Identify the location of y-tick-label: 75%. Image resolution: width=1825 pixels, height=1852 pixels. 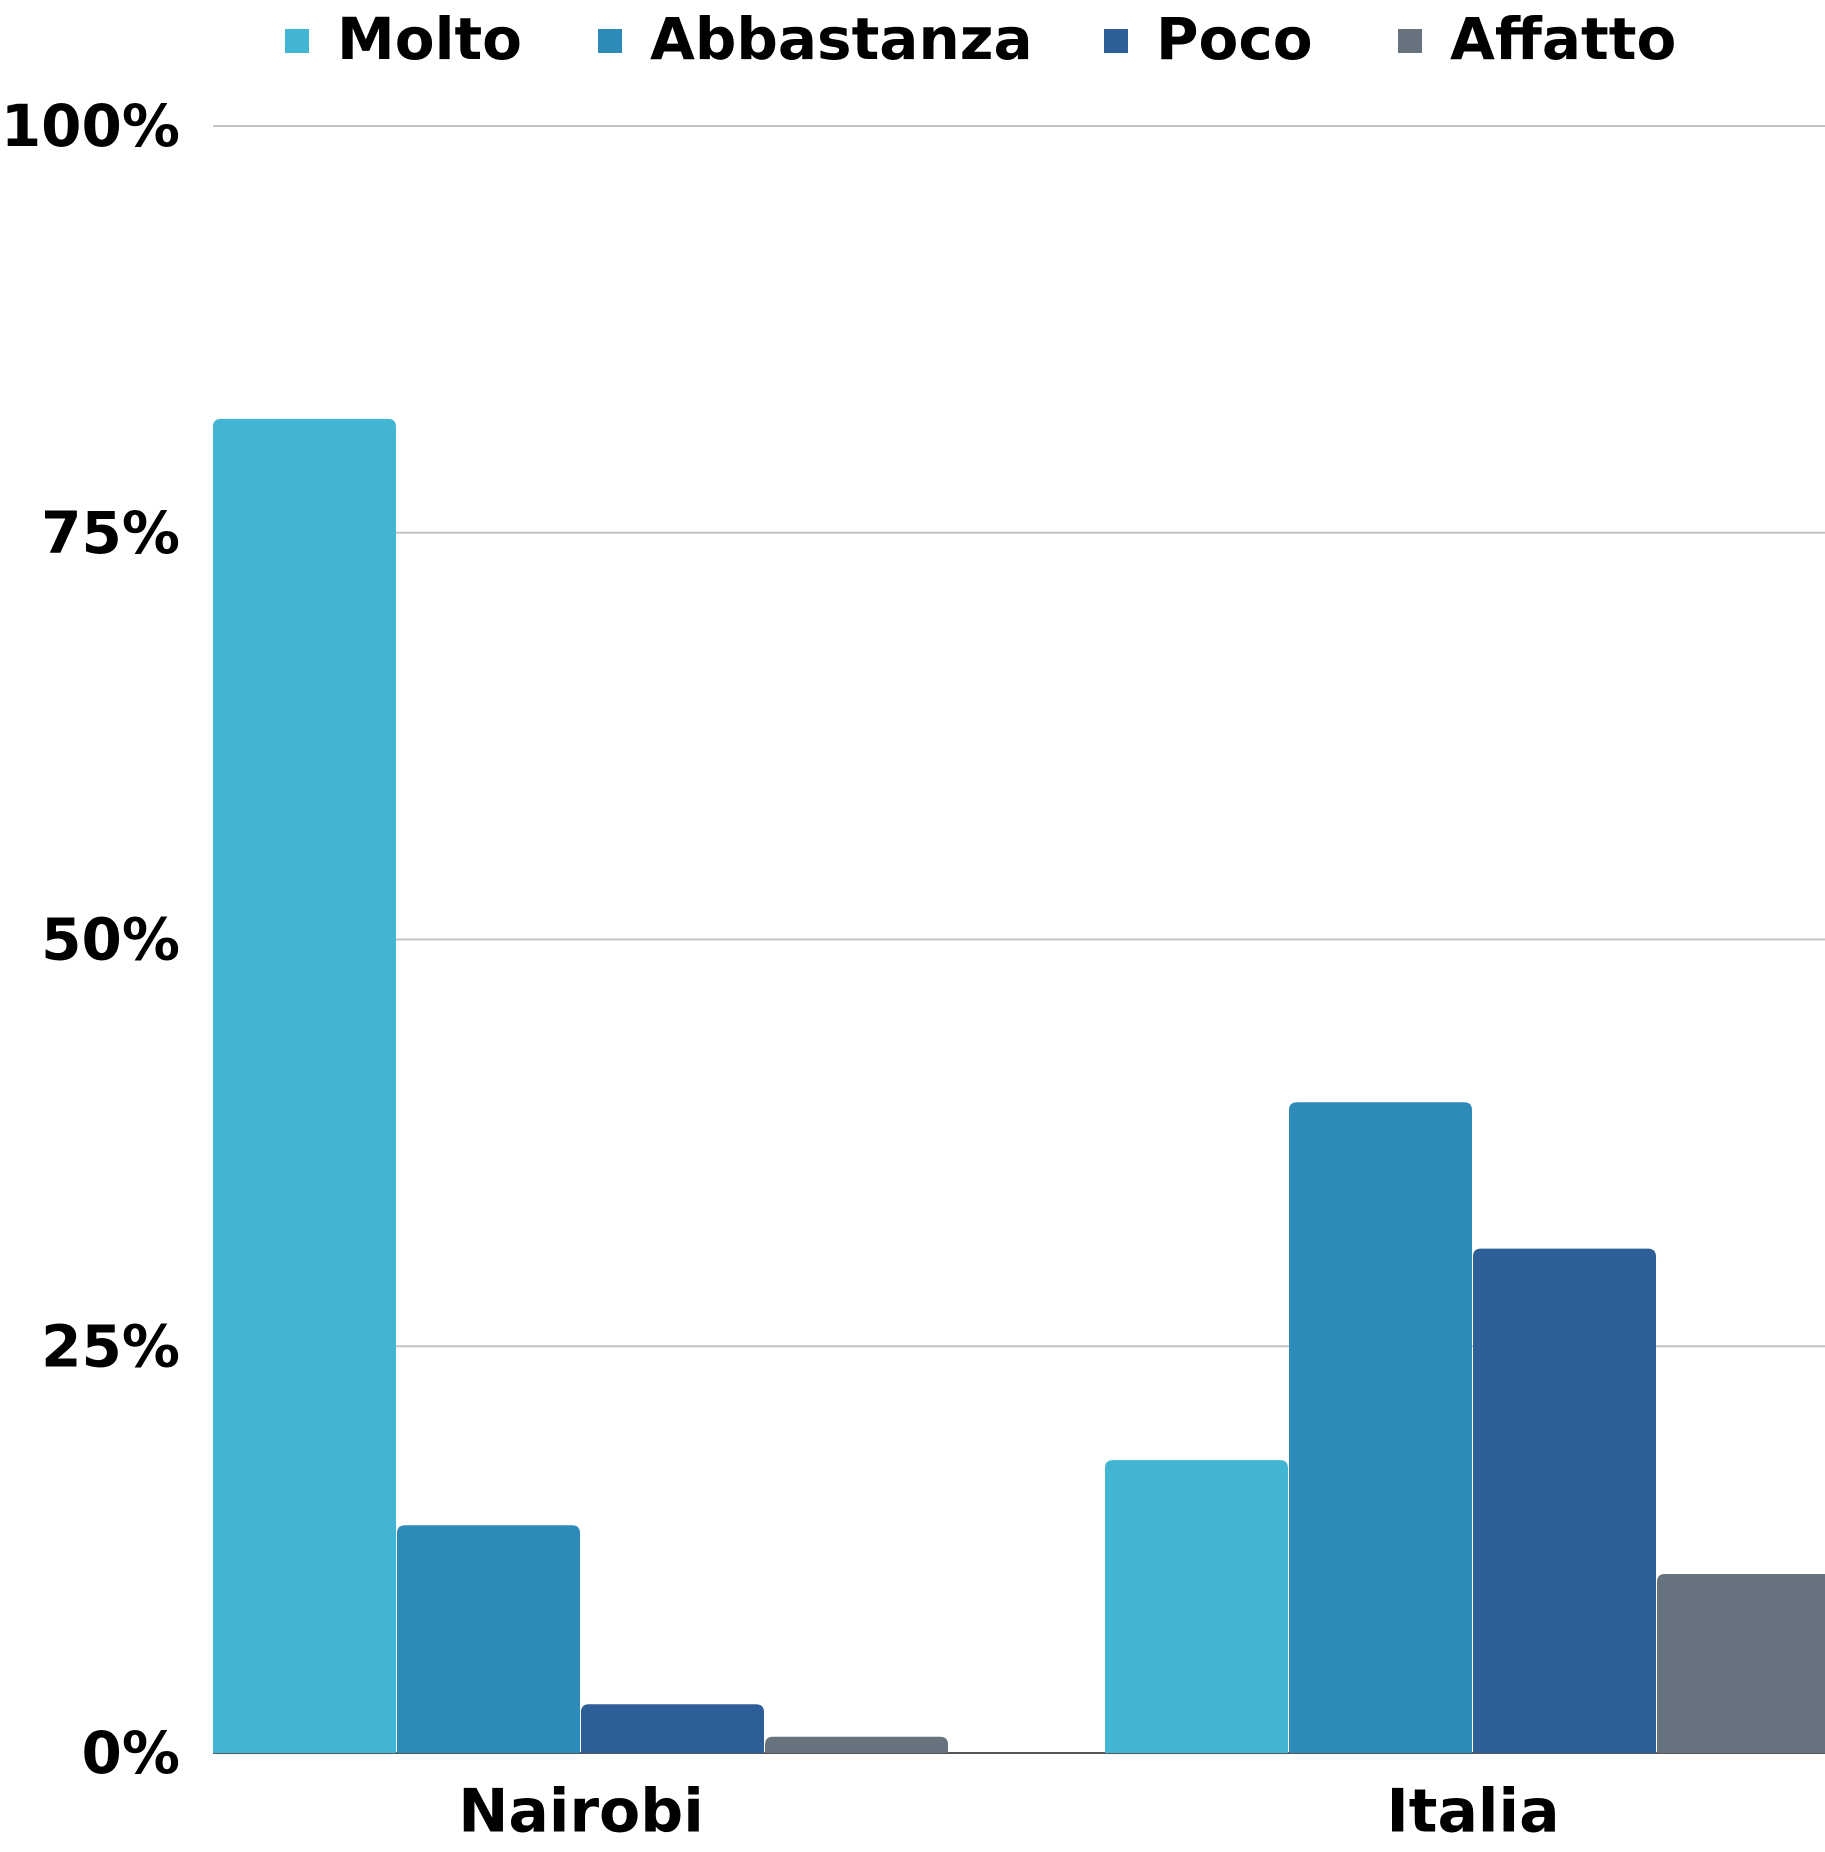
(110, 533).